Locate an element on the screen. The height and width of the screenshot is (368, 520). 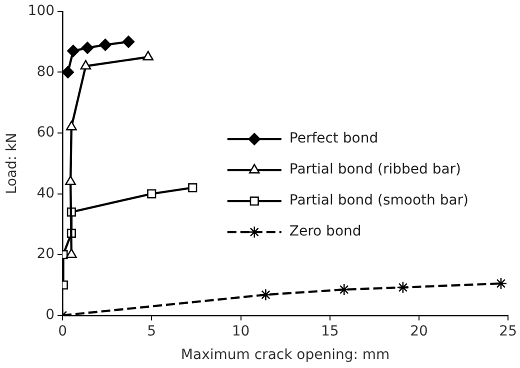
legend-label: Zero bond is located at coordinates (325, 232).